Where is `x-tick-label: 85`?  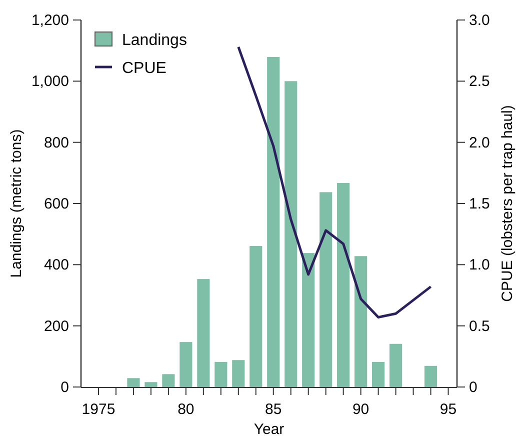
x-tick-label: 85 is located at coordinates (273, 409).